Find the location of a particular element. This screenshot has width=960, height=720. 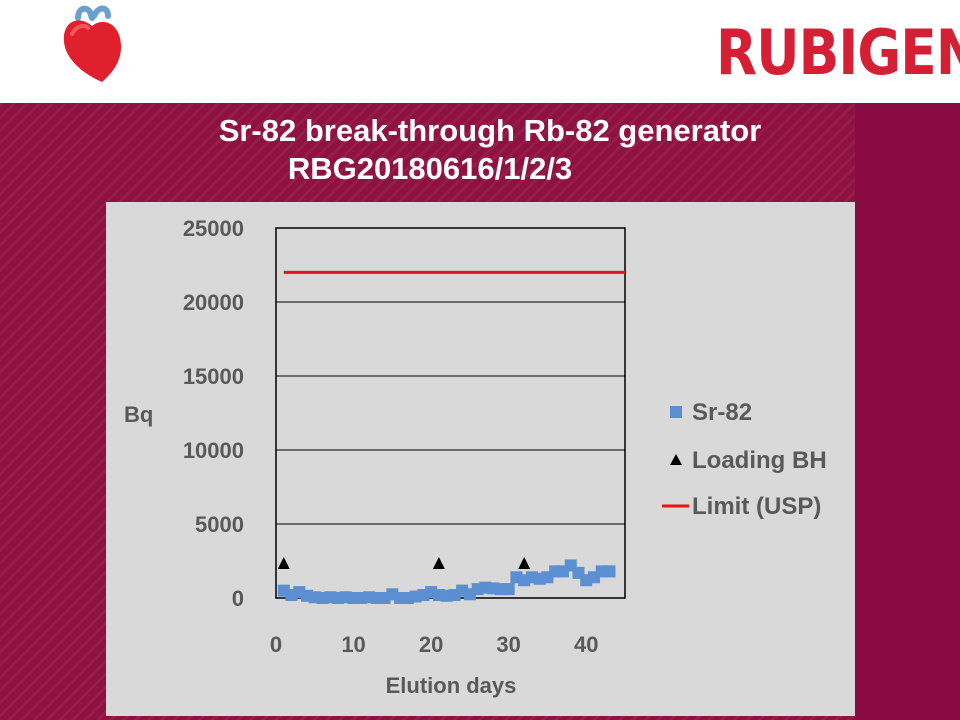

x-tick-label: 40 is located at coordinates (586, 644).